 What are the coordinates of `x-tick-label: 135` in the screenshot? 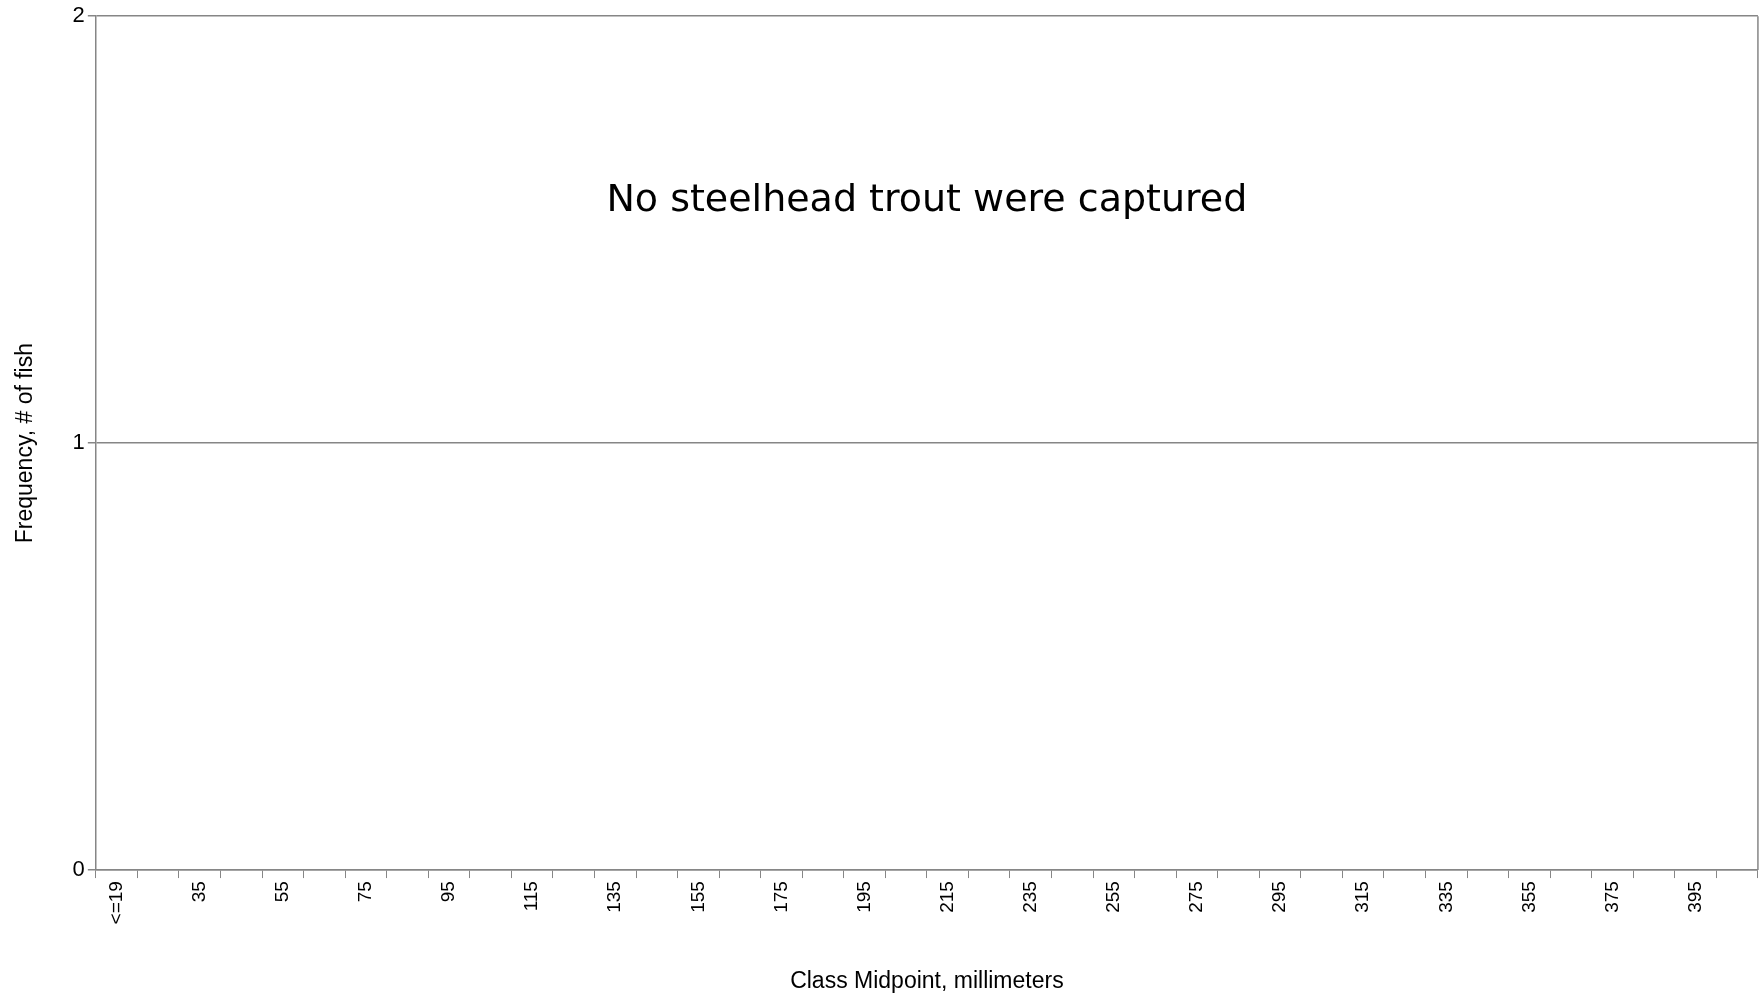 It's located at (614, 897).